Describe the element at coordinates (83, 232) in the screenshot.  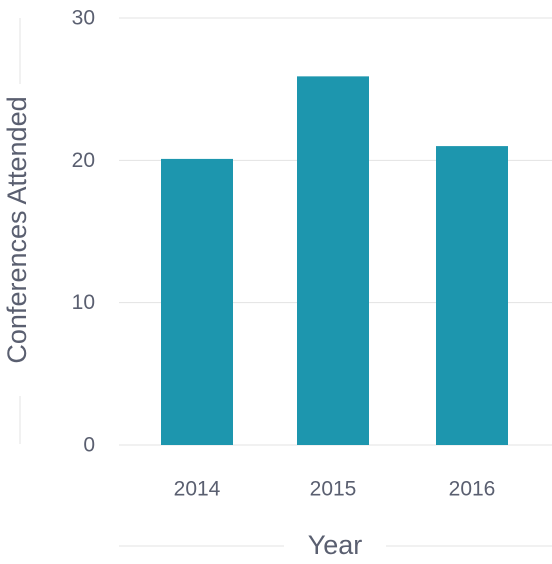
I see `y-axis-ticks: 0 10 20 30` at that location.